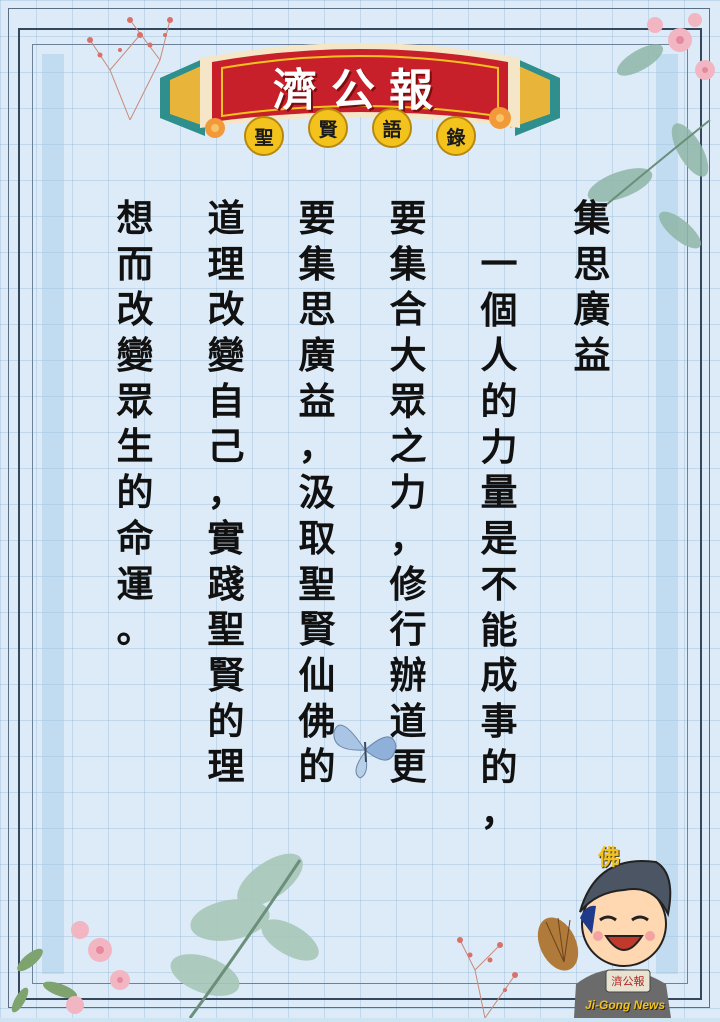 This screenshot has width=720, height=1022. I want to click on poem-char: 佛, so click(317, 720).